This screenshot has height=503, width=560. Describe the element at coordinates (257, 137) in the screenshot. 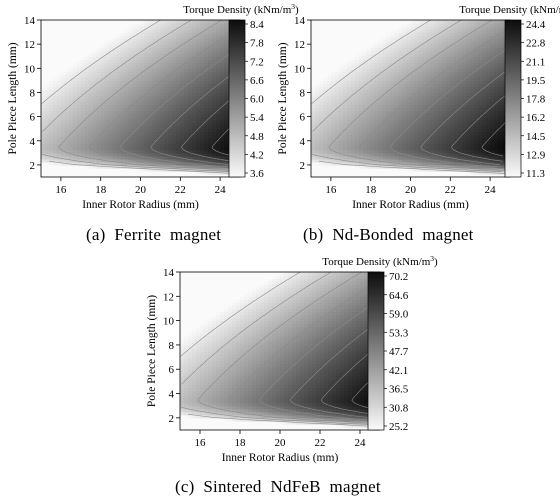

I see `colorbar-tick-label: 4.8` at that location.